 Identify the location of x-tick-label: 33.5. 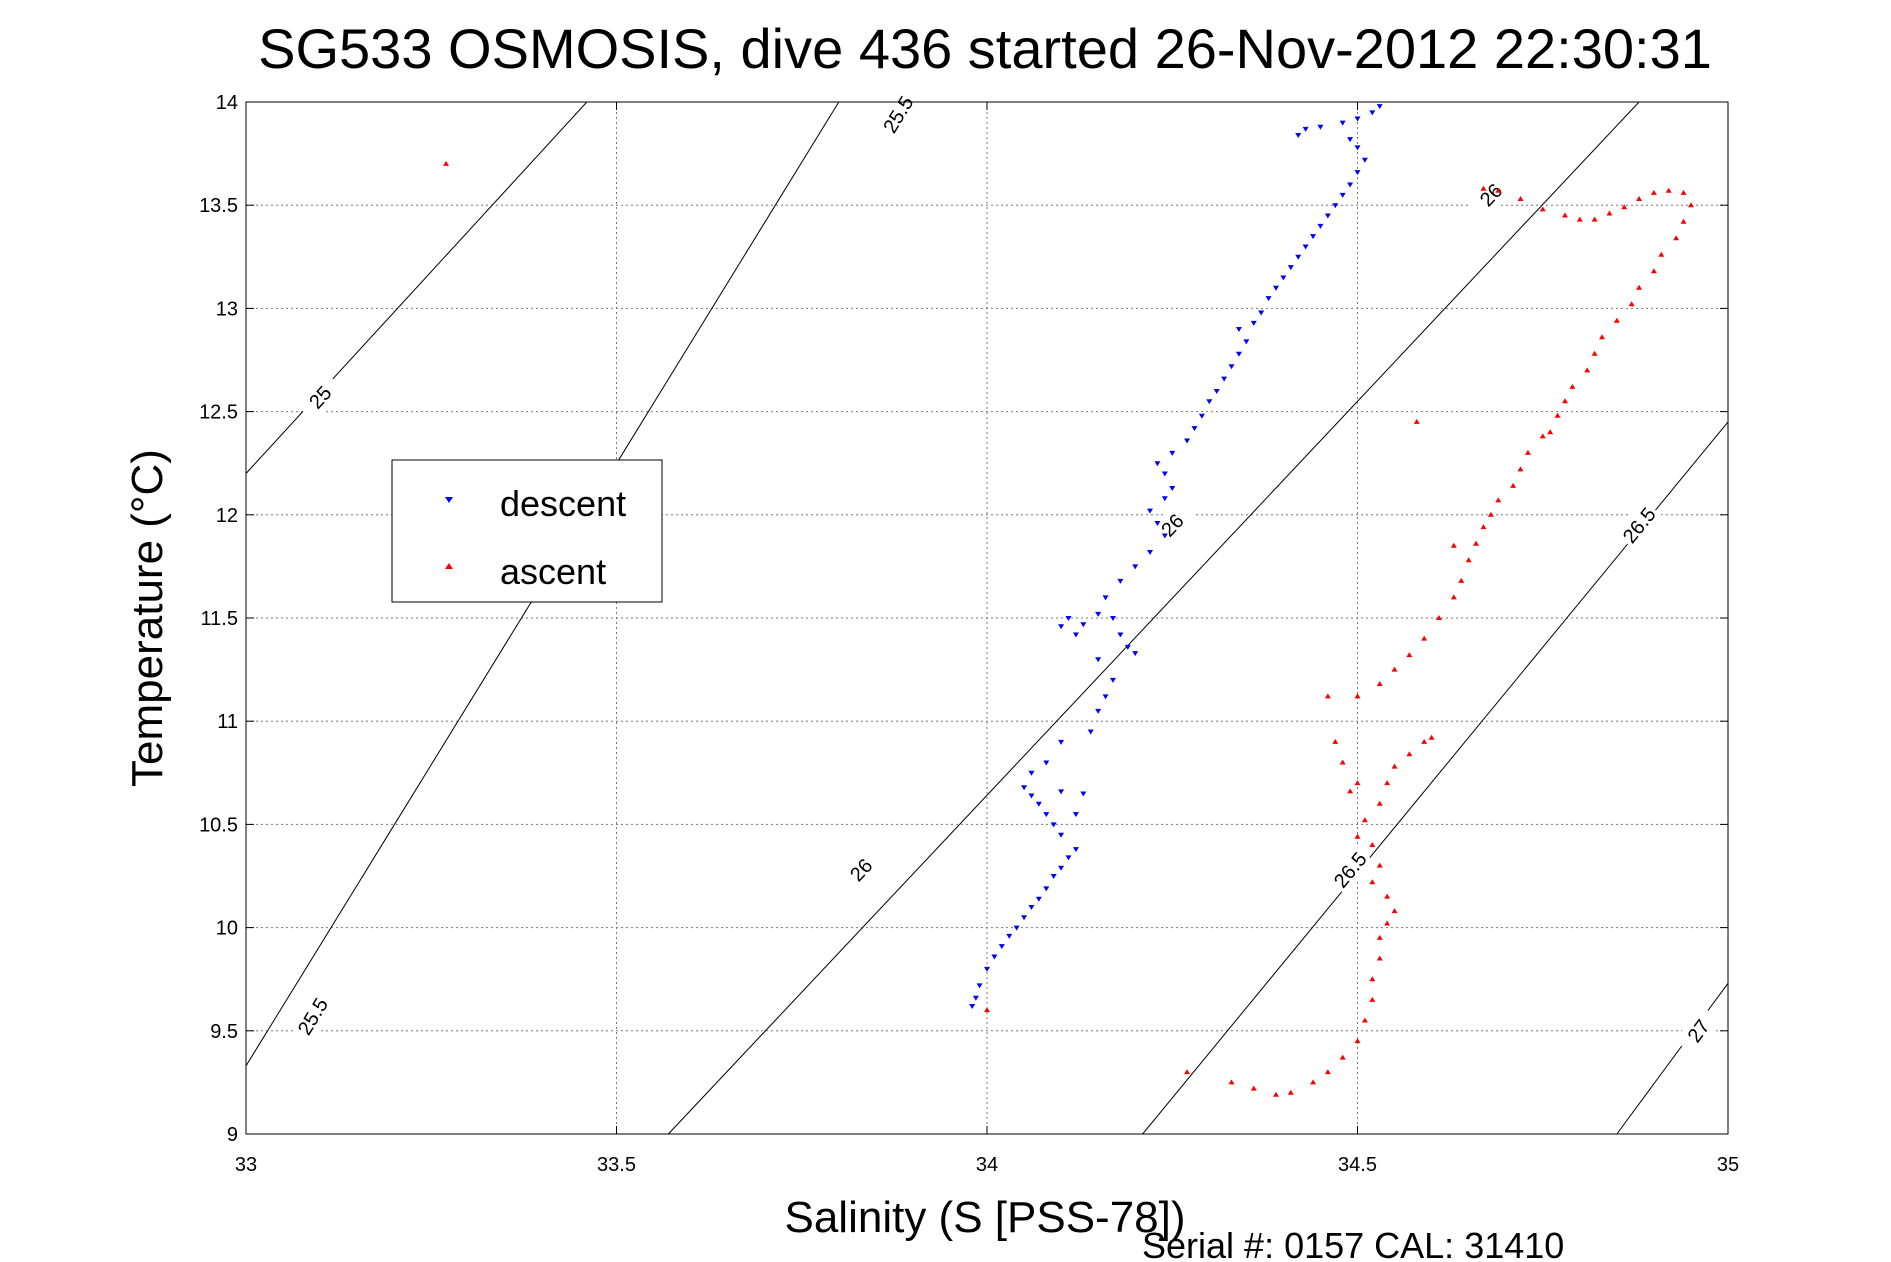
(616, 1165).